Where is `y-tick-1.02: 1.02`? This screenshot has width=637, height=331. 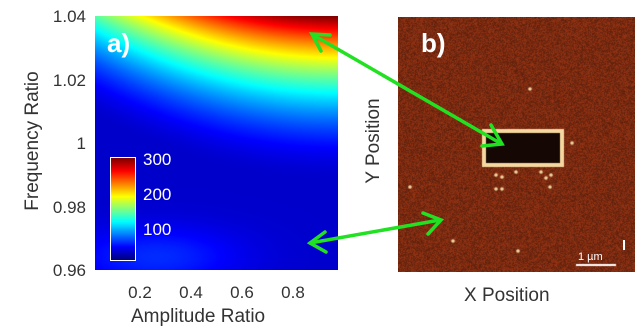
y-tick-1.02: 1.02 is located at coordinates (69, 80).